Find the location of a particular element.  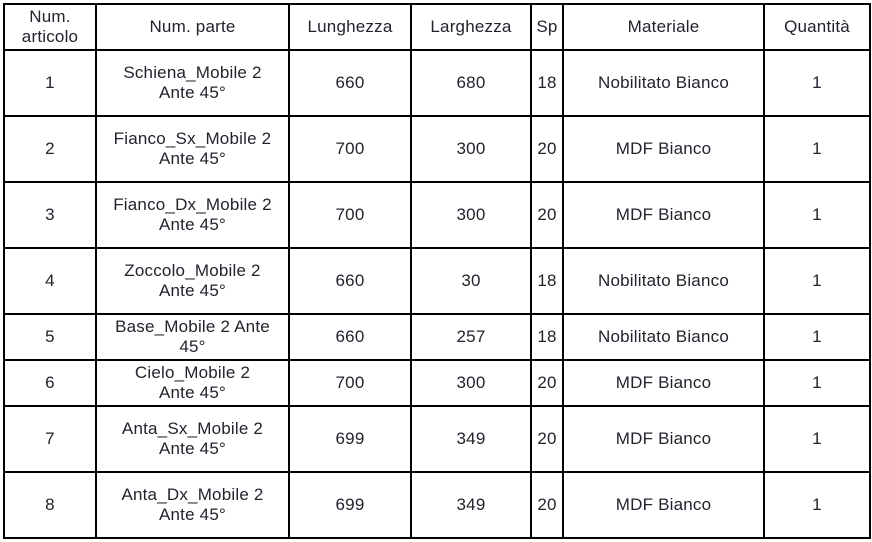

cell-larghezza: 680 is located at coordinates (471, 83).